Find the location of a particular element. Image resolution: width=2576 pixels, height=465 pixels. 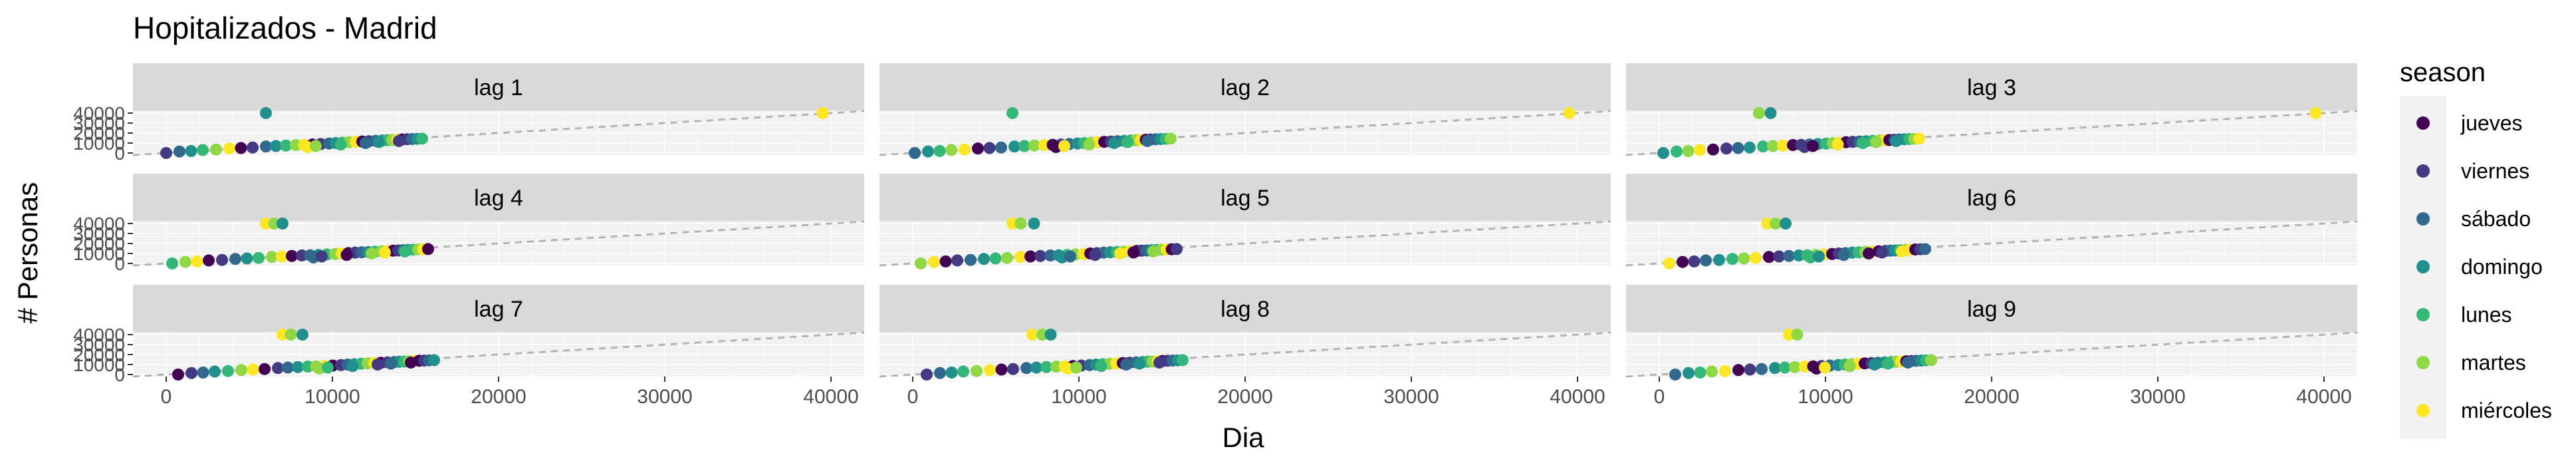

legend-entry-label: miércoles is located at coordinates (2506, 410).